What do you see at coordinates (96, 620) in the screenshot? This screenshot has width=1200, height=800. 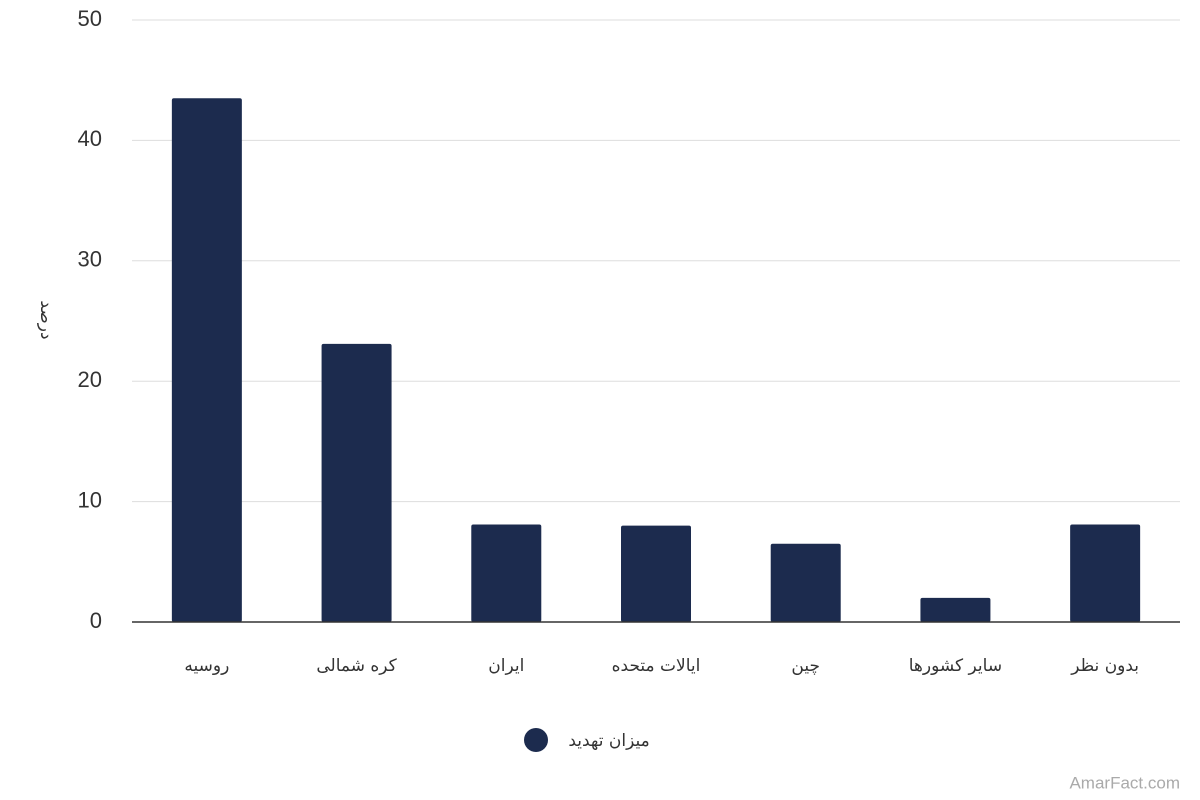 I see `y-tick-label: 0` at bounding box center [96, 620].